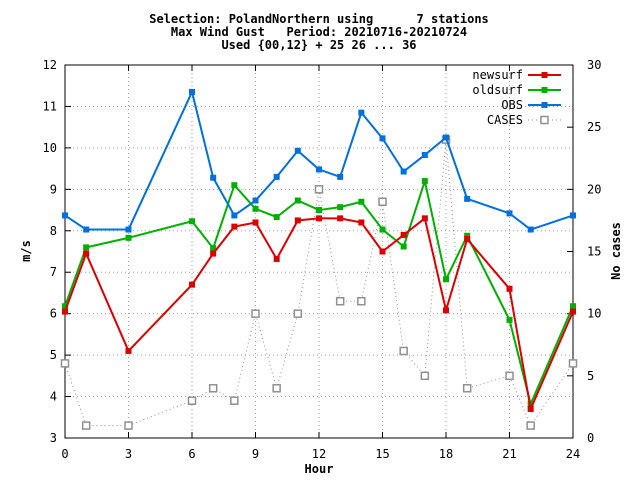 The width and height of the screenshot is (640, 480). I want to click on x-tick-label: 3, so click(128, 454).